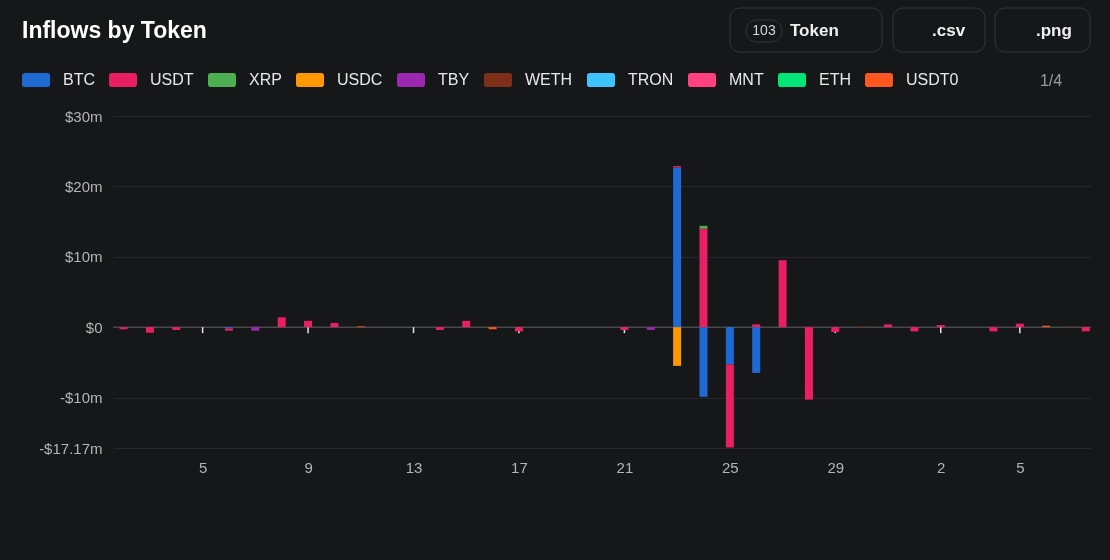  I want to click on y-tick-label: $30m, so click(83, 116).